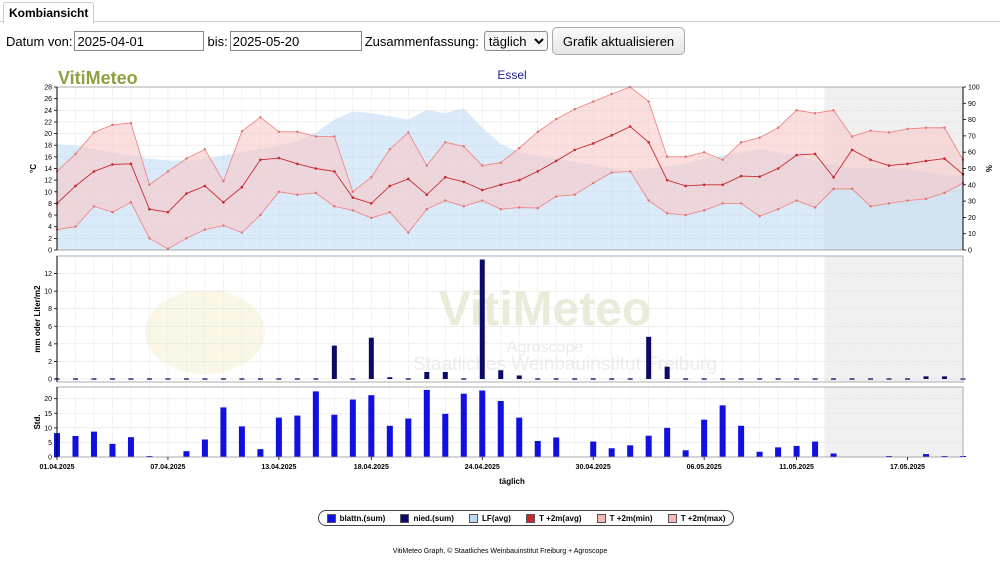  I want to click on watermark-text: Agroscope, so click(545, 347).